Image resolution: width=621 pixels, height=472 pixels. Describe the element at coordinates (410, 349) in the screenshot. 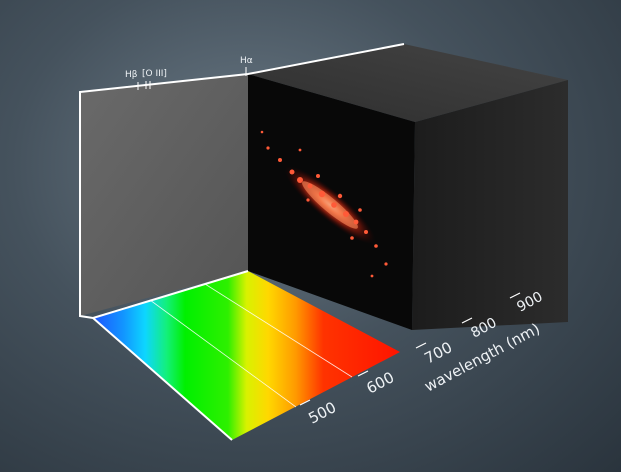

I see `wavelength-axis-ticks` at that location.